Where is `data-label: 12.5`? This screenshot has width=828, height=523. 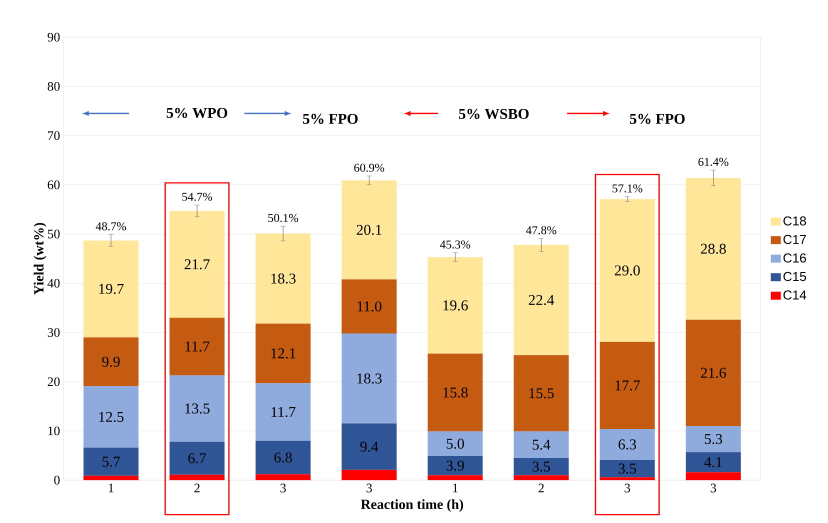
data-label: 12.5 is located at coordinates (111, 417).